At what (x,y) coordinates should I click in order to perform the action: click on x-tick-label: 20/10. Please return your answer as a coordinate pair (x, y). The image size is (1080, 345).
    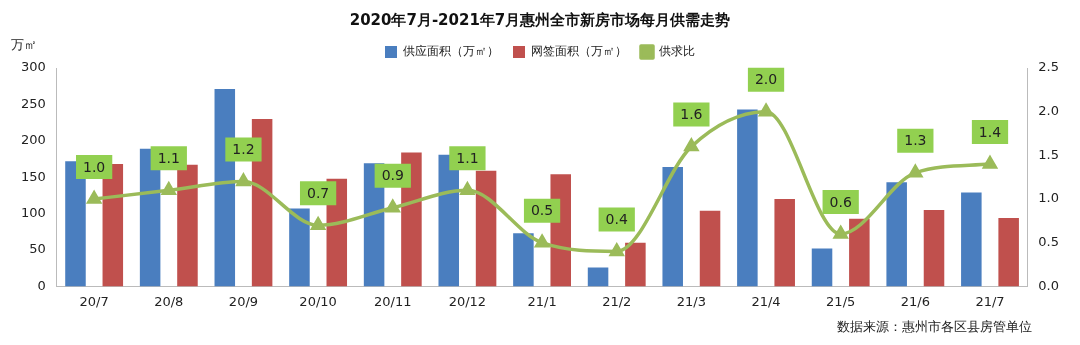
    Looking at the image, I should click on (318, 301).